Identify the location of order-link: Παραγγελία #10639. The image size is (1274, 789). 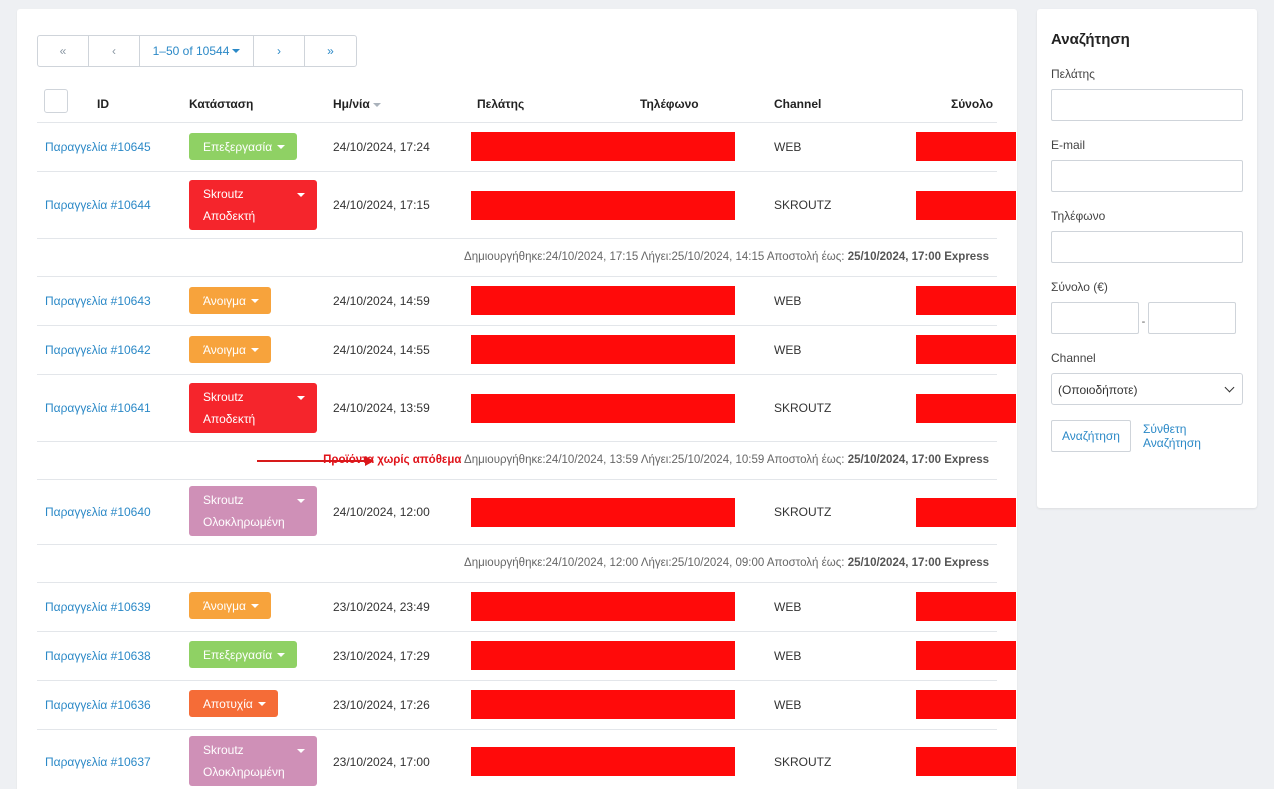
(98, 607).